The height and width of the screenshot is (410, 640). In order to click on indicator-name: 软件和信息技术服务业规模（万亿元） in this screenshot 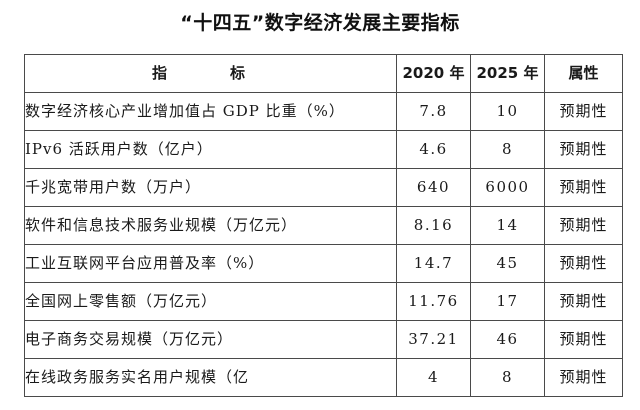, I will do `click(210, 225)`.